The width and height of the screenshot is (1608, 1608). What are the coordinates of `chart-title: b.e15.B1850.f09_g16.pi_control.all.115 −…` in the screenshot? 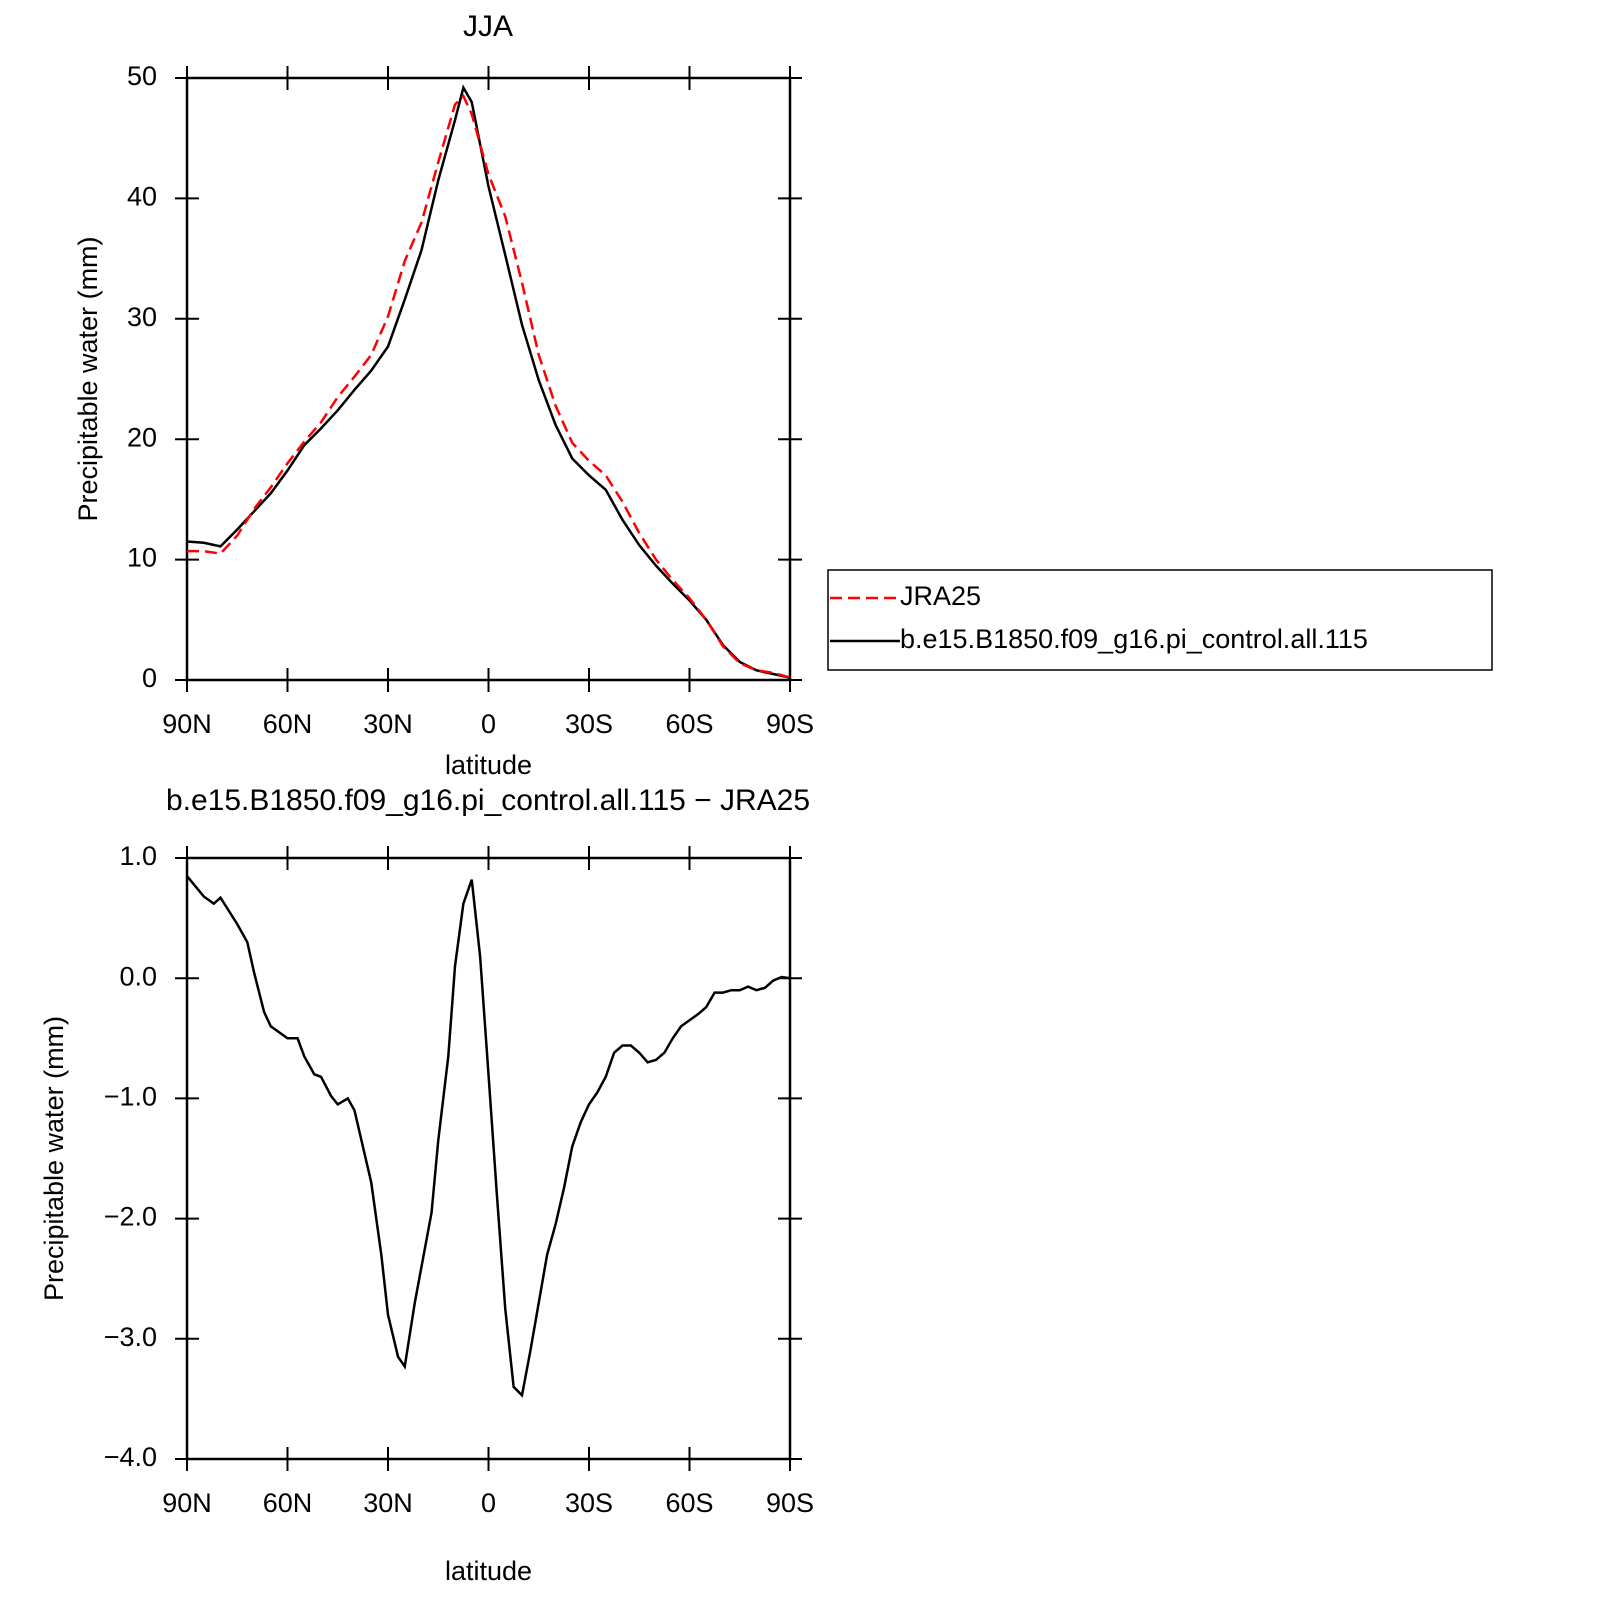 It's located at (488, 800).